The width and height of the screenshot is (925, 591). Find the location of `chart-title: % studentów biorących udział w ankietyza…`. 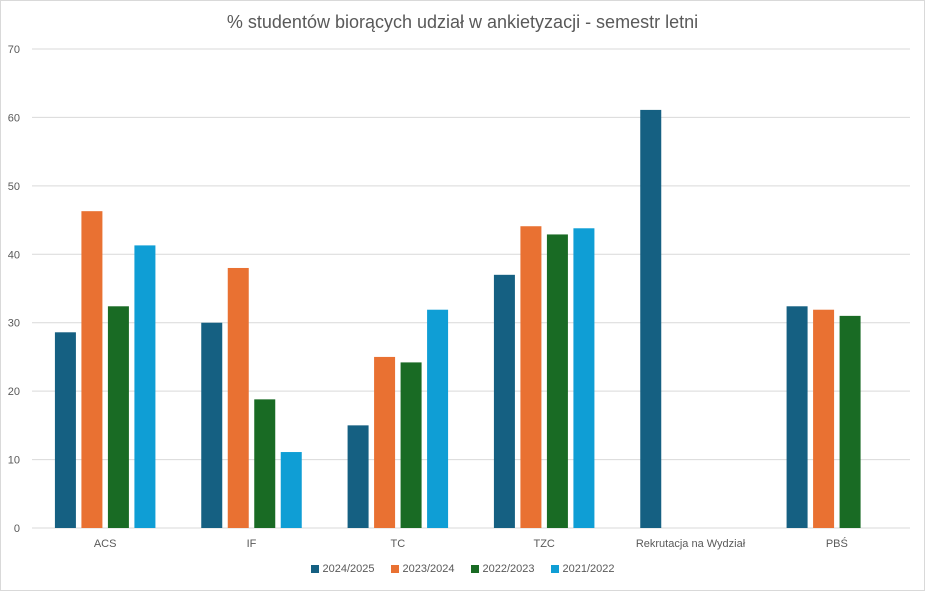

chart-title: % studentów biorących udział w ankietyza… is located at coordinates (462, 22).